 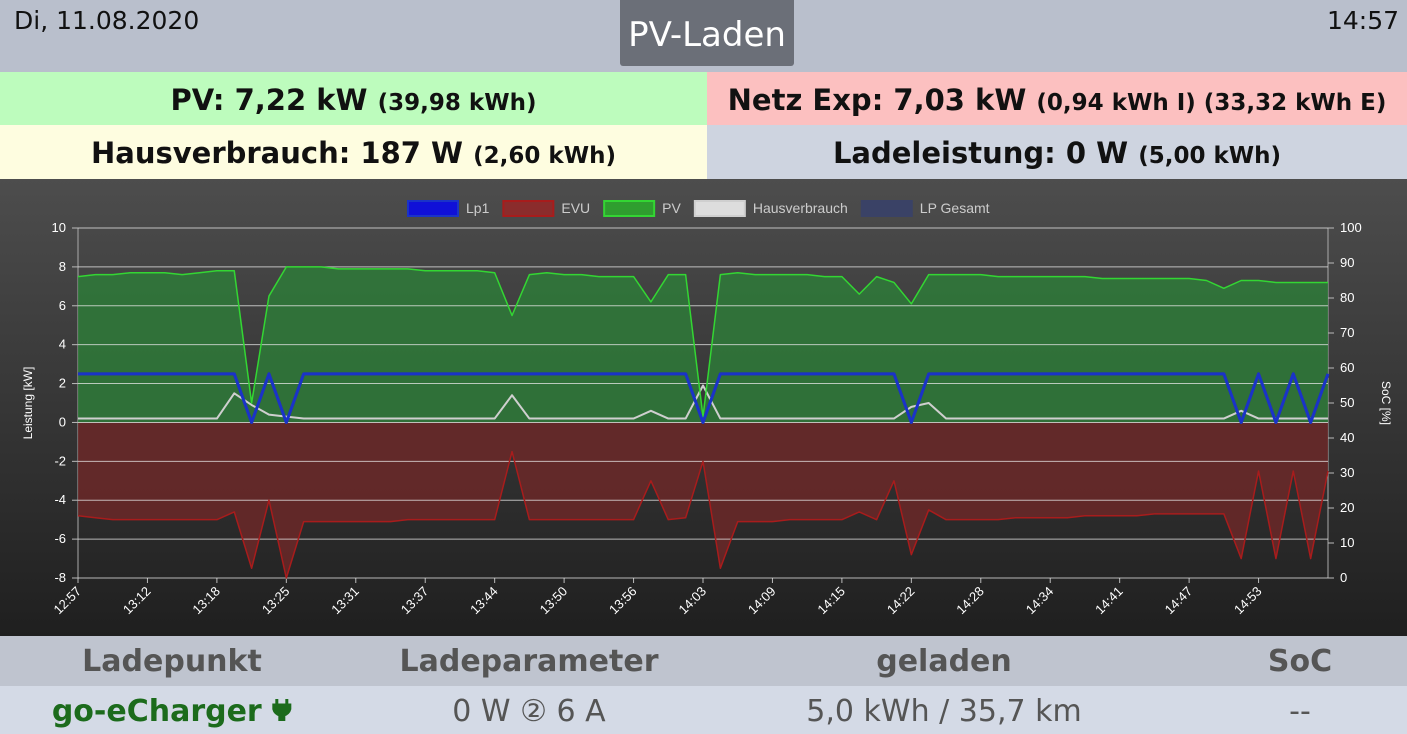 What do you see at coordinates (62, 266) in the screenshot?
I see `y-tick-label: 8` at bounding box center [62, 266].